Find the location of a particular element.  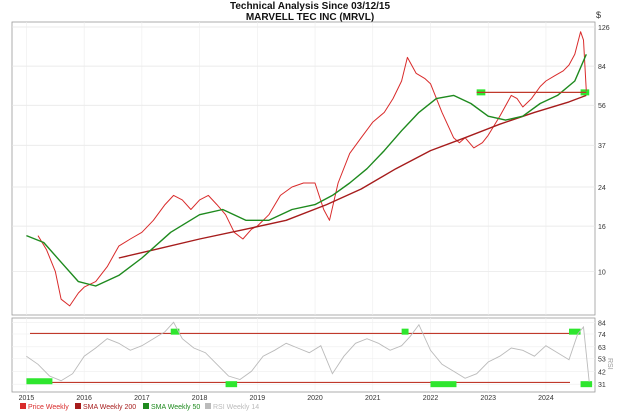

rsi-y-tick: 84 is located at coordinates (602, 323).